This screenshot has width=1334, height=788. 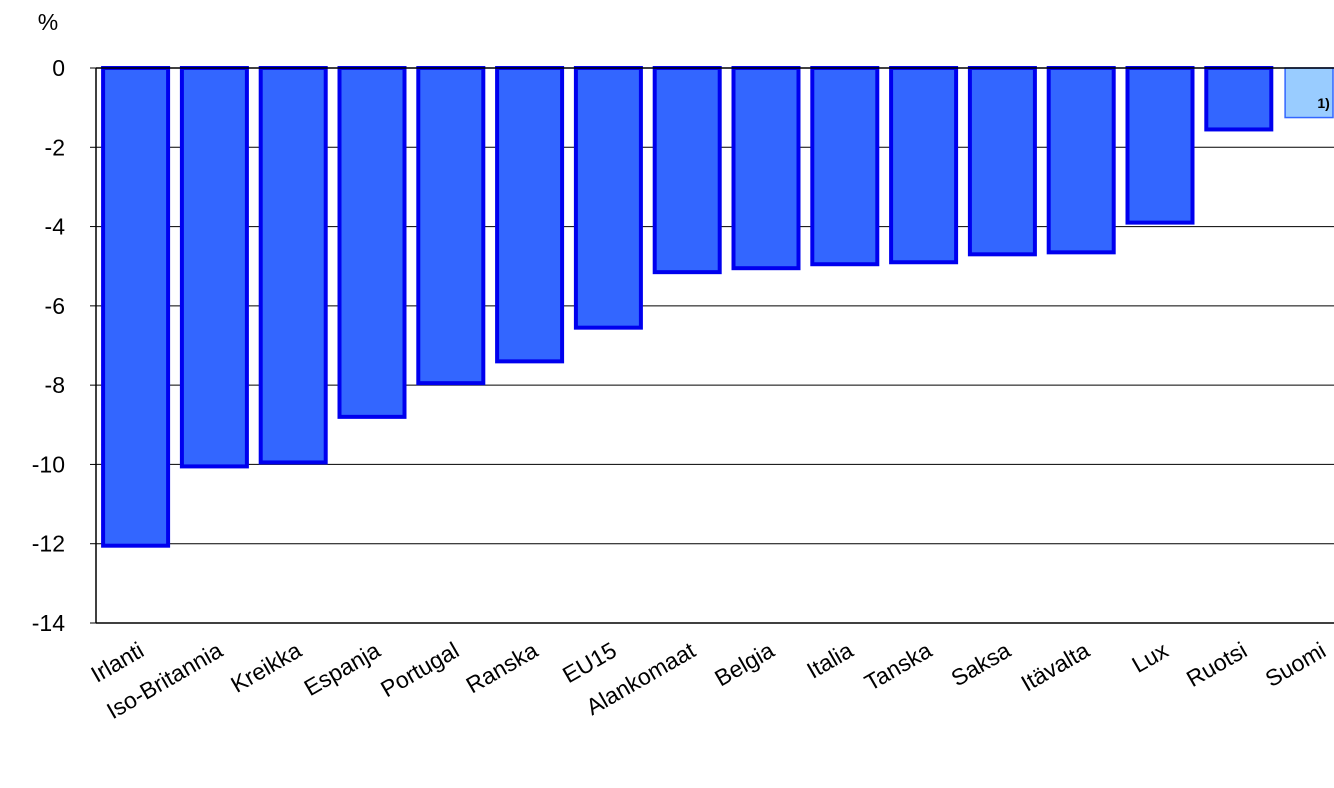 I want to click on bar-iso-britannia, so click(x=214, y=267).